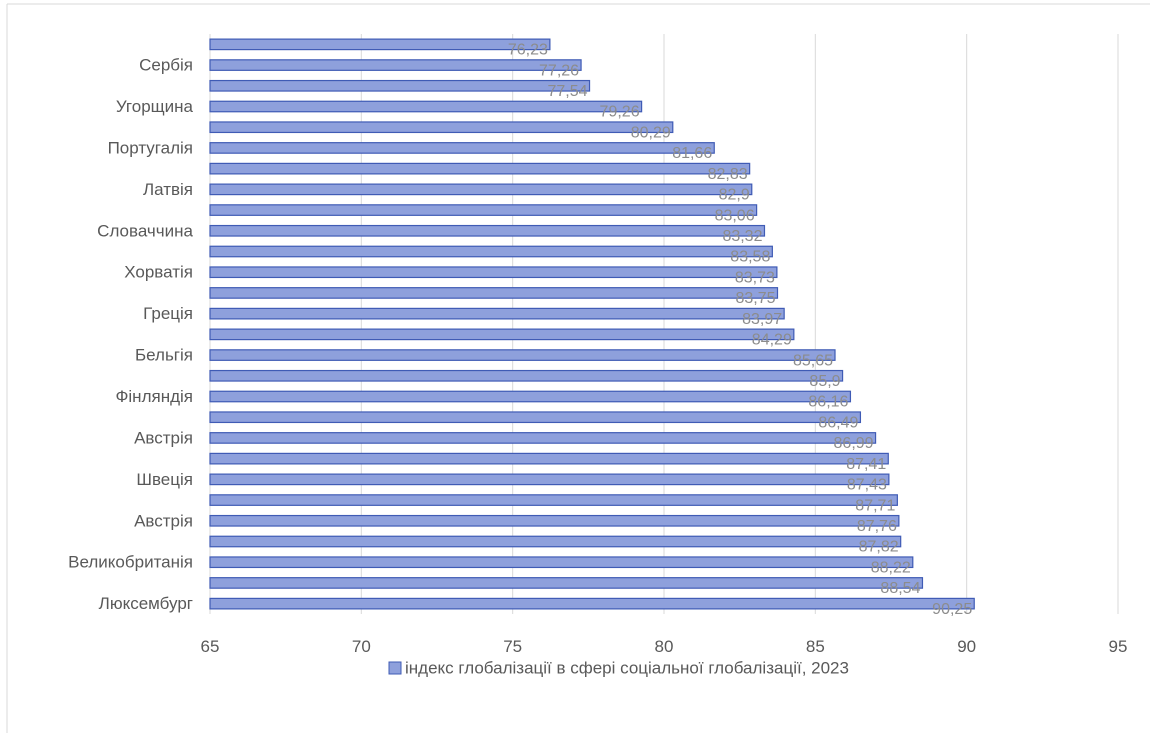  What do you see at coordinates (395, 668) in the screenshot?
I see `legend-swatch` at bounding box center [395, 668].